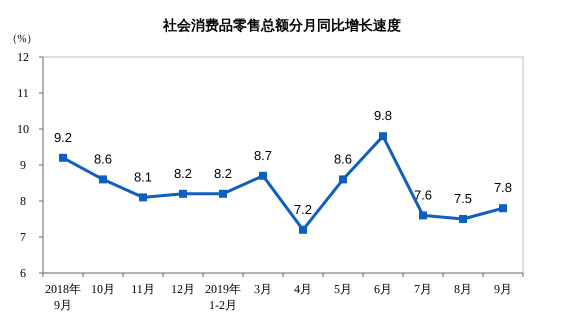 This screenshot has height=326, width=564. Describe the element at coordinates (303, 289) in the screenshot. I see `x-tick-label: 4月` at that location.